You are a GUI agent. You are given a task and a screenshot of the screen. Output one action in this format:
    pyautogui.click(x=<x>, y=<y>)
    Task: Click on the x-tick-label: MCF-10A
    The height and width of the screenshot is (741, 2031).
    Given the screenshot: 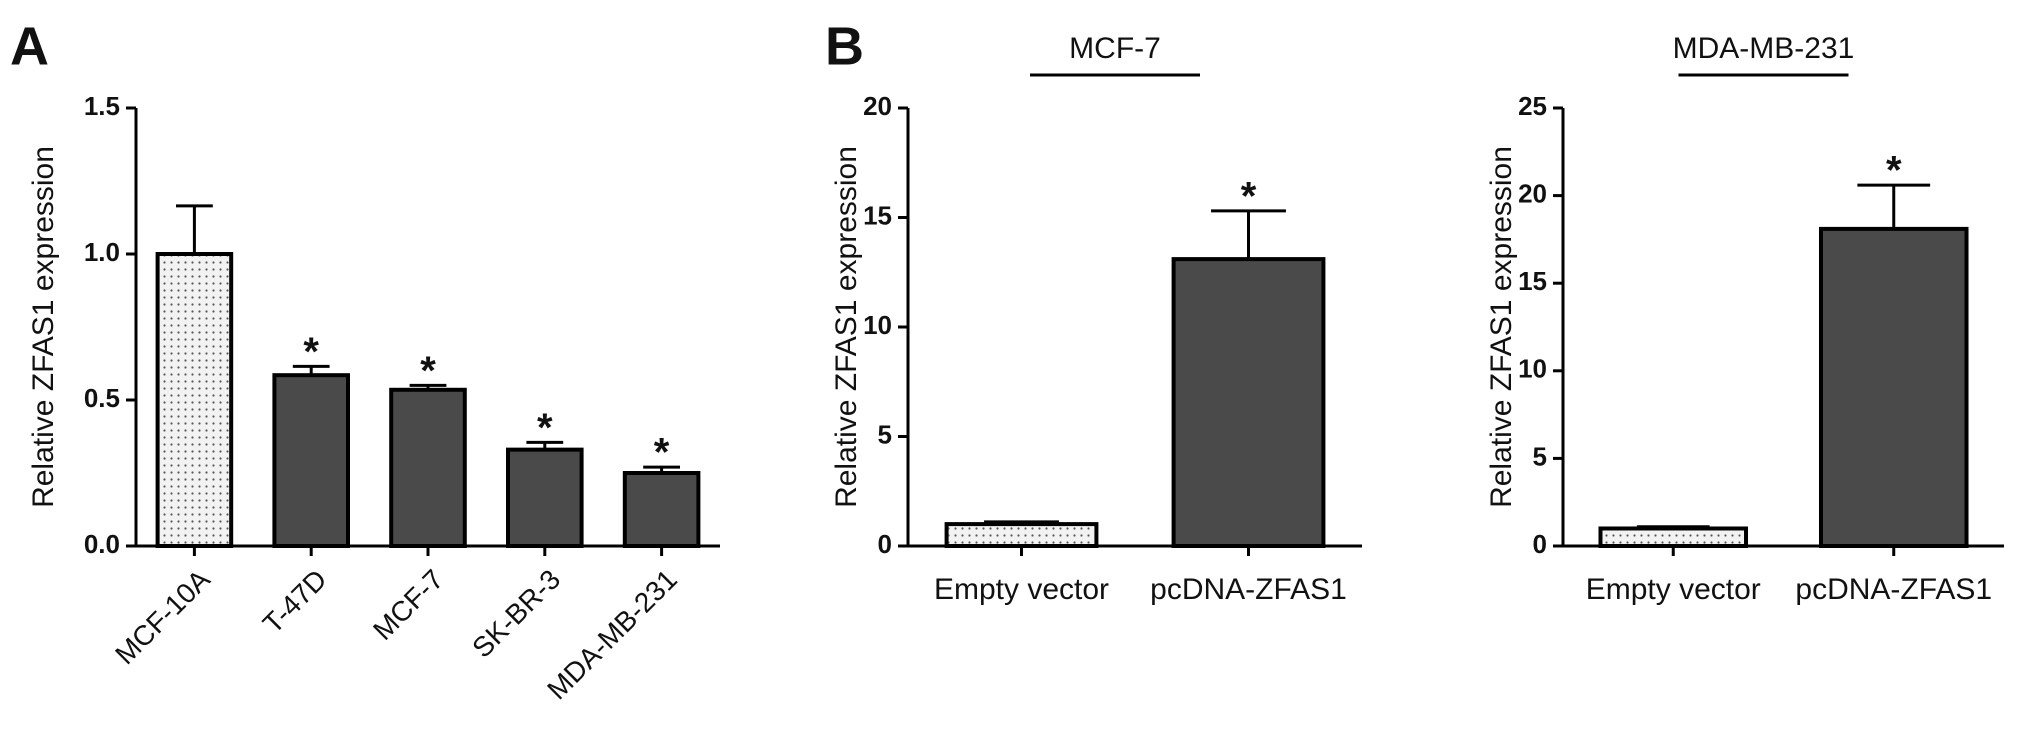 What is the action you would take?
    pyautogui.click(x=162, y=616)
    